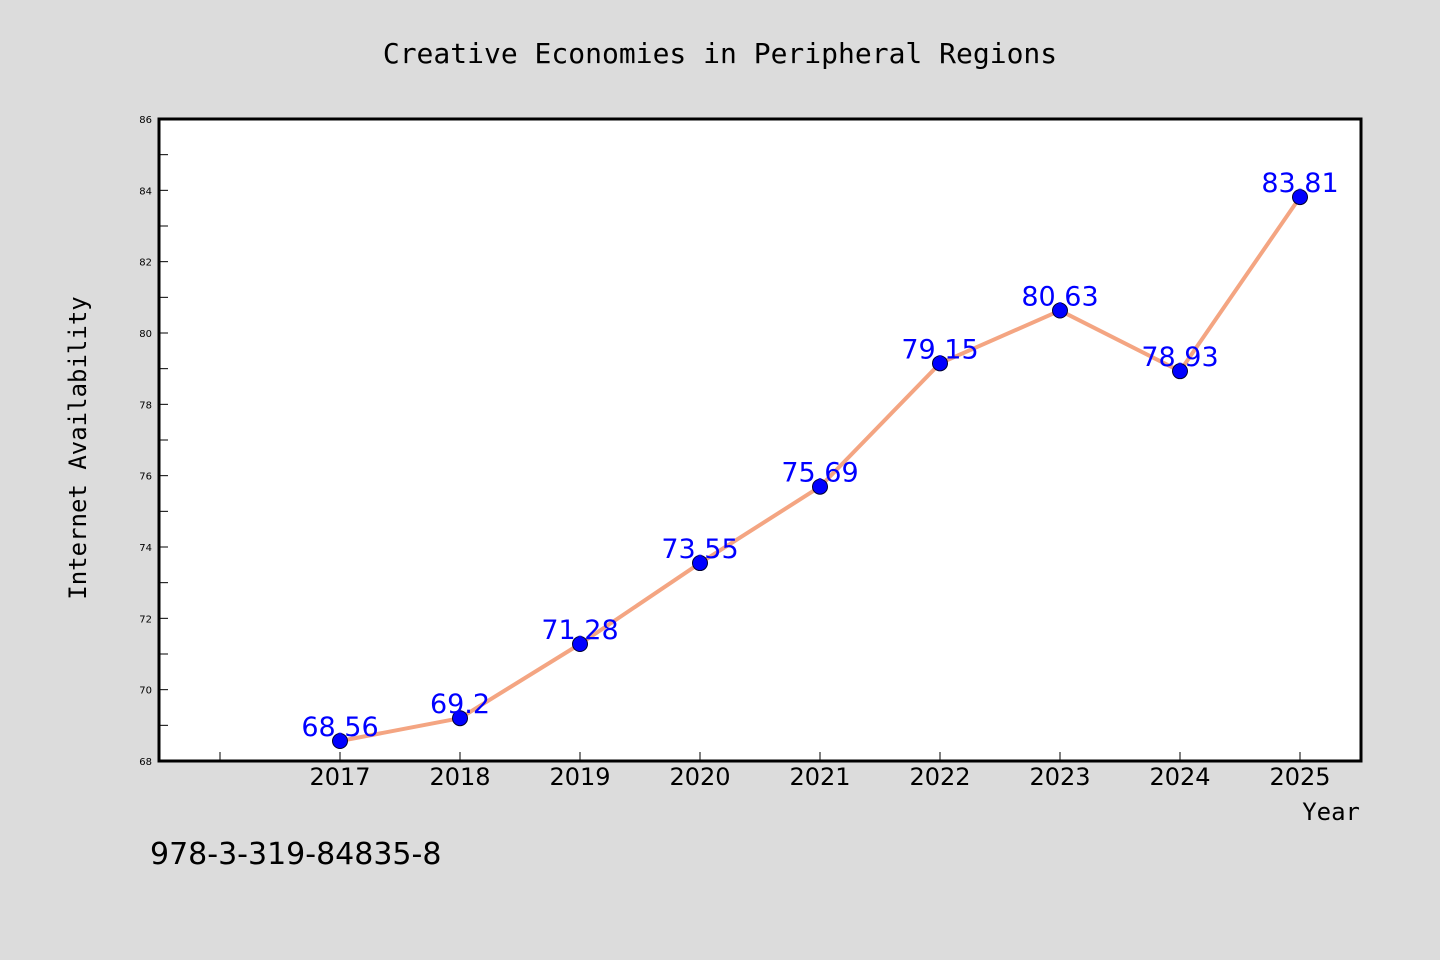 This screenshot has width=1440, height=960. I want to click on isbn-text: 978-3-319-84835-8, so click(295, 854).